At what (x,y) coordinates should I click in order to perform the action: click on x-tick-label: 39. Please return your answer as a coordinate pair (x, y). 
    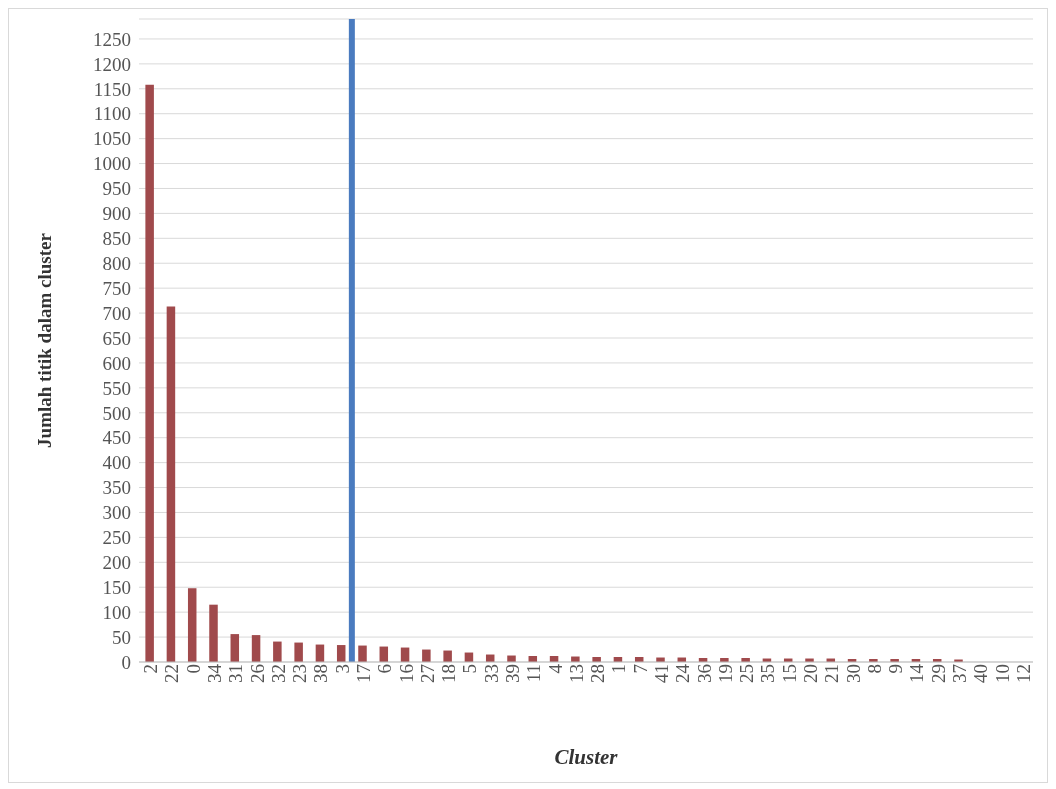
    Looking at the image, I should click on (512, 673).